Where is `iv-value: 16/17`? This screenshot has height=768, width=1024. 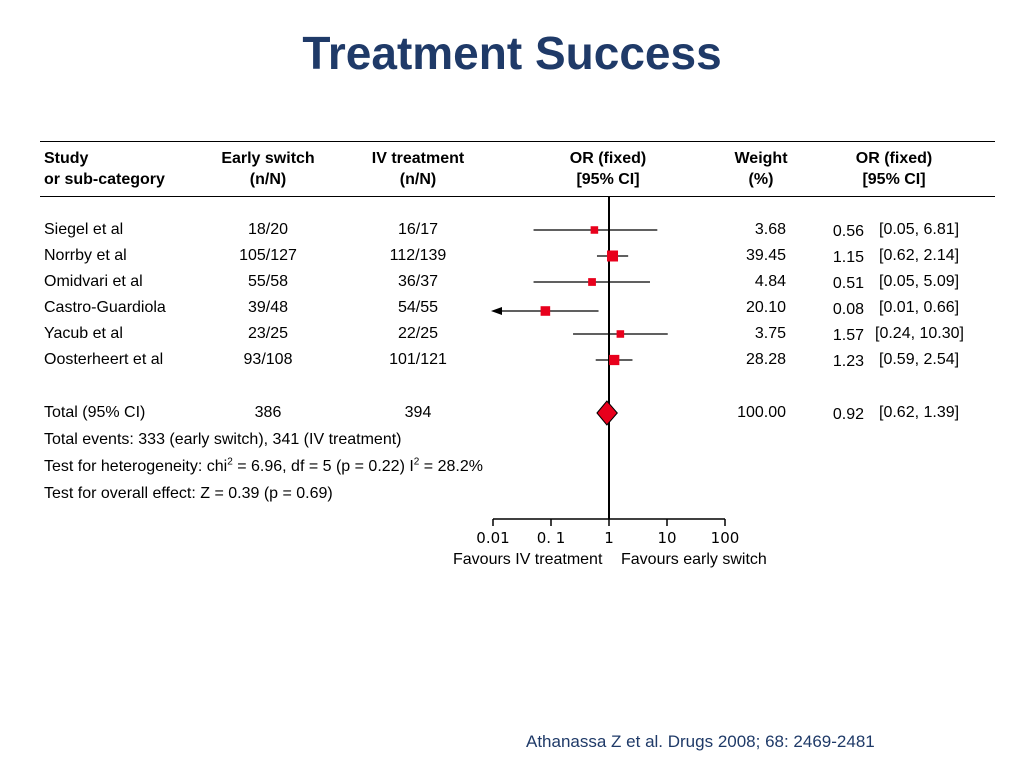 iv-value: 16/17 is located at coordinates (418, 229).